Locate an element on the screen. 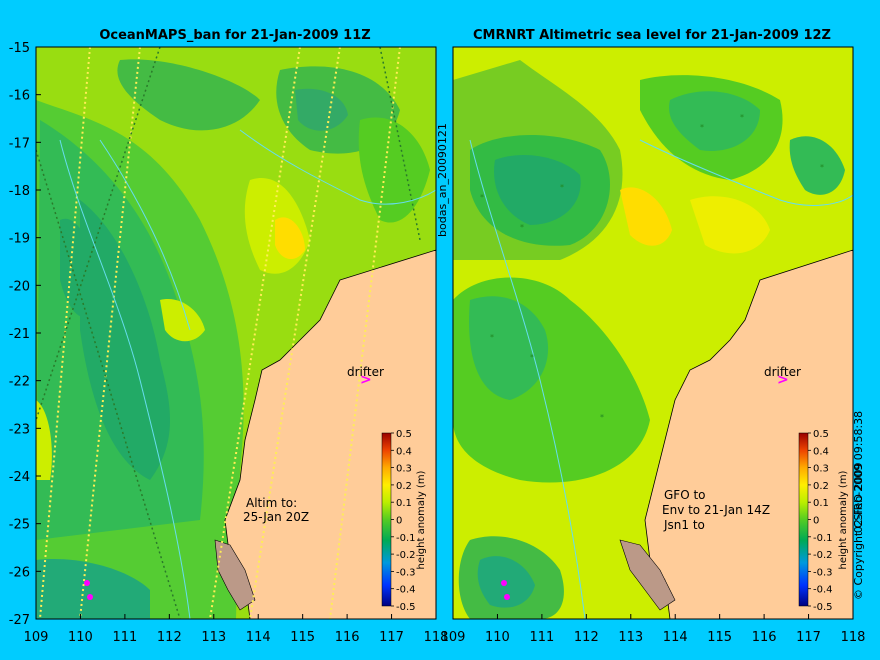 This screenshot has height=660, width=880. right-map-note-line2: Env to 21-Jan 14Z is located at coordinates (716, 510).